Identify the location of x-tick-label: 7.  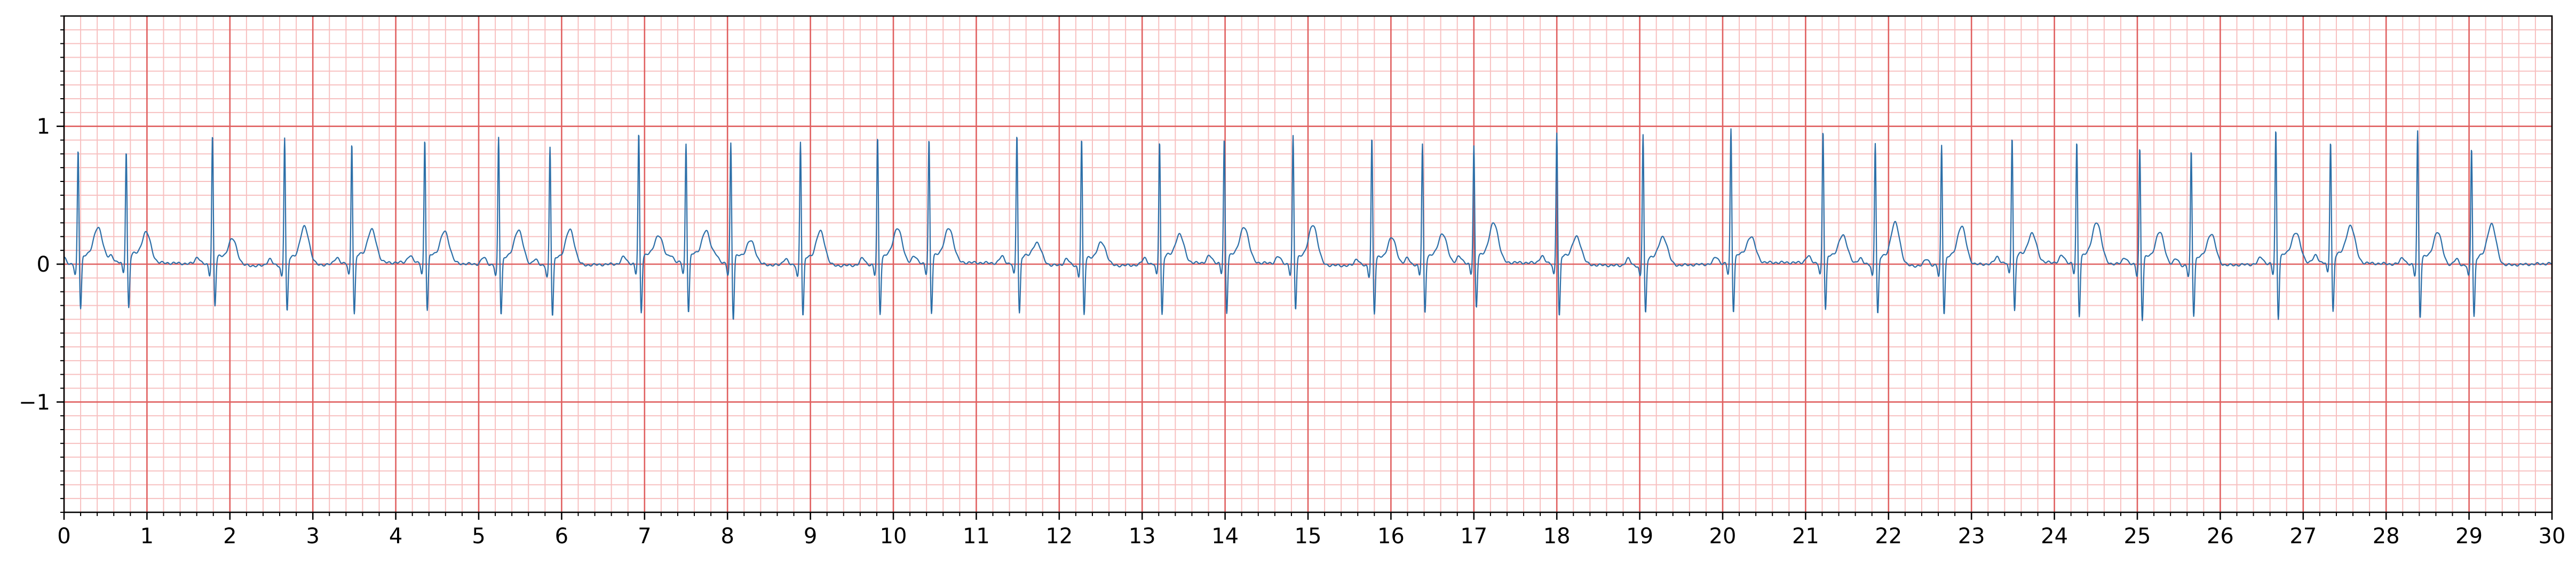
(644, 536).